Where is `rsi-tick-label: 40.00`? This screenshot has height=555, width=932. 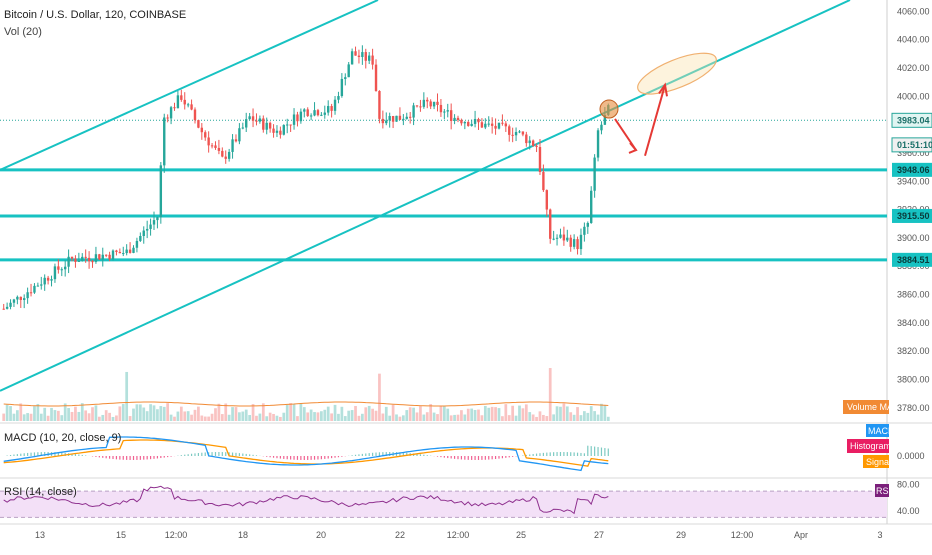 rsi-tick-label: 40.00 is located at coordinates (908, 511).